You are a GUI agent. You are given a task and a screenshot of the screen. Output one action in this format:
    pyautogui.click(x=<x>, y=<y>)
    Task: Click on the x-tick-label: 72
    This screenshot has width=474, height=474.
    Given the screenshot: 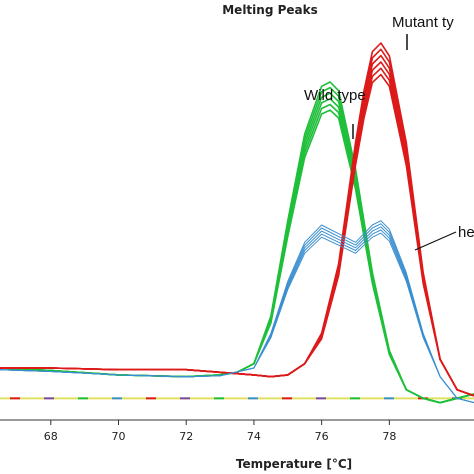 What is the action you would take?
    pyautogui.click(x=186, y=436)
    